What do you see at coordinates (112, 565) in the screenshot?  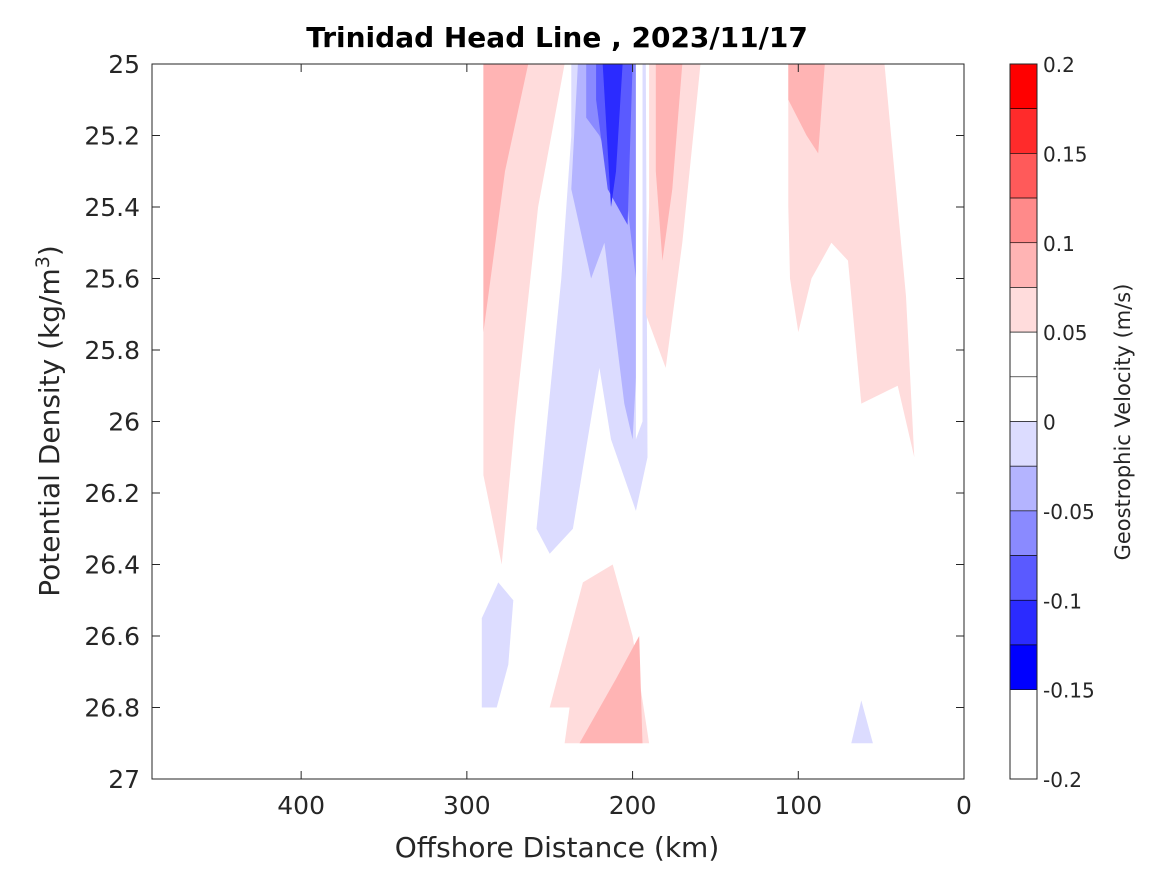 I see `y-tick-label-26.4: 26.4` at bounding box center [112, 565].